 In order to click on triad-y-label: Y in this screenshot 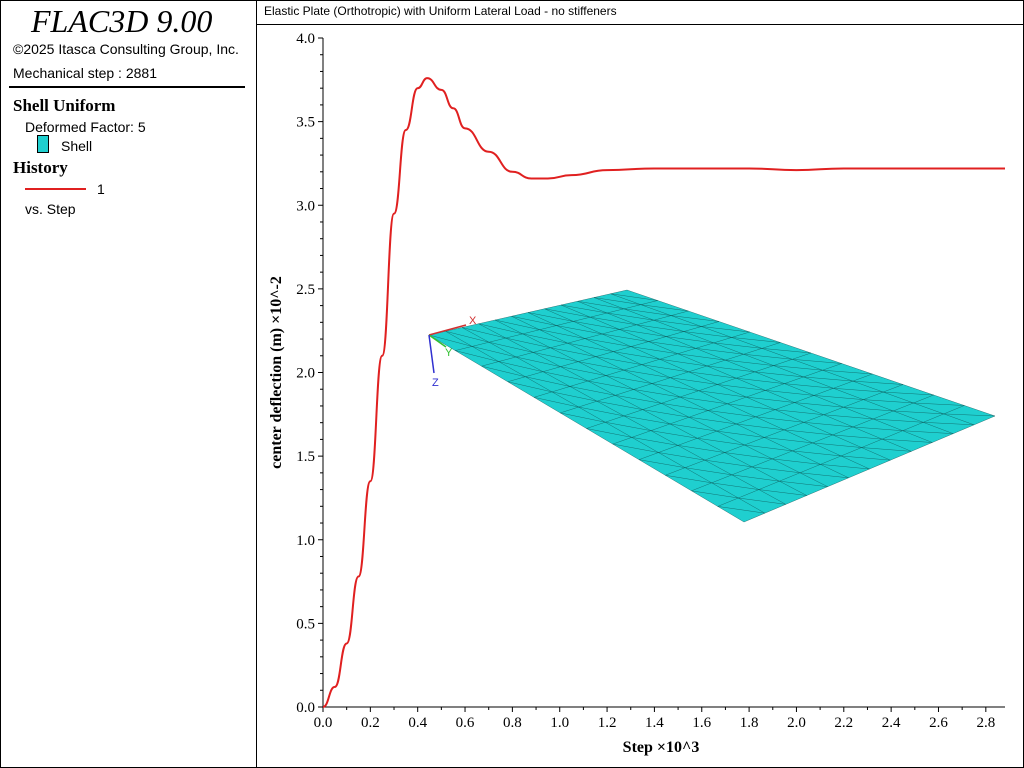, I will do `click(449, 353)`.